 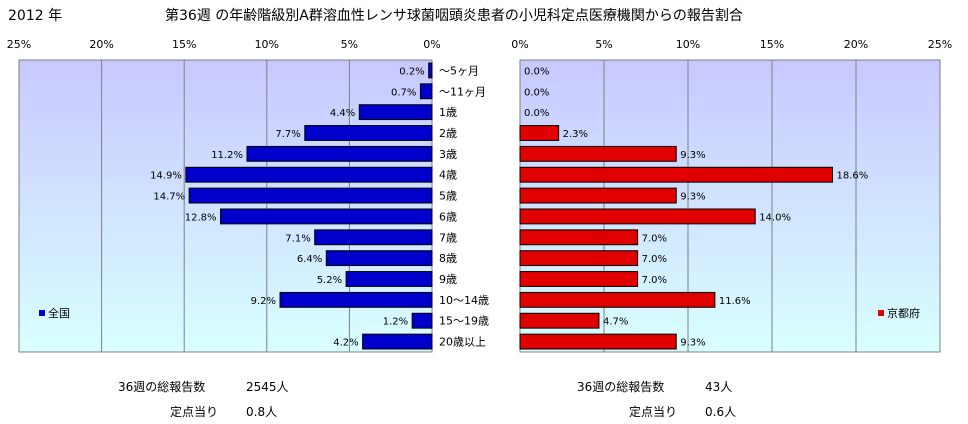 I want to click on category-label: 7歳, so click(x=448, y=237).